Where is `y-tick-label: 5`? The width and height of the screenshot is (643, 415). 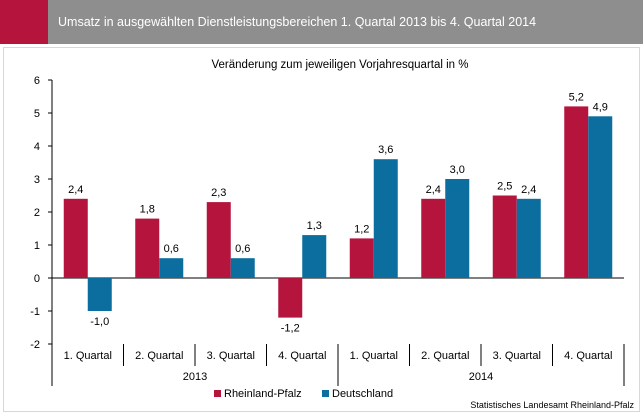 y-tick-label: 5 is located at coordinates (37, 114).